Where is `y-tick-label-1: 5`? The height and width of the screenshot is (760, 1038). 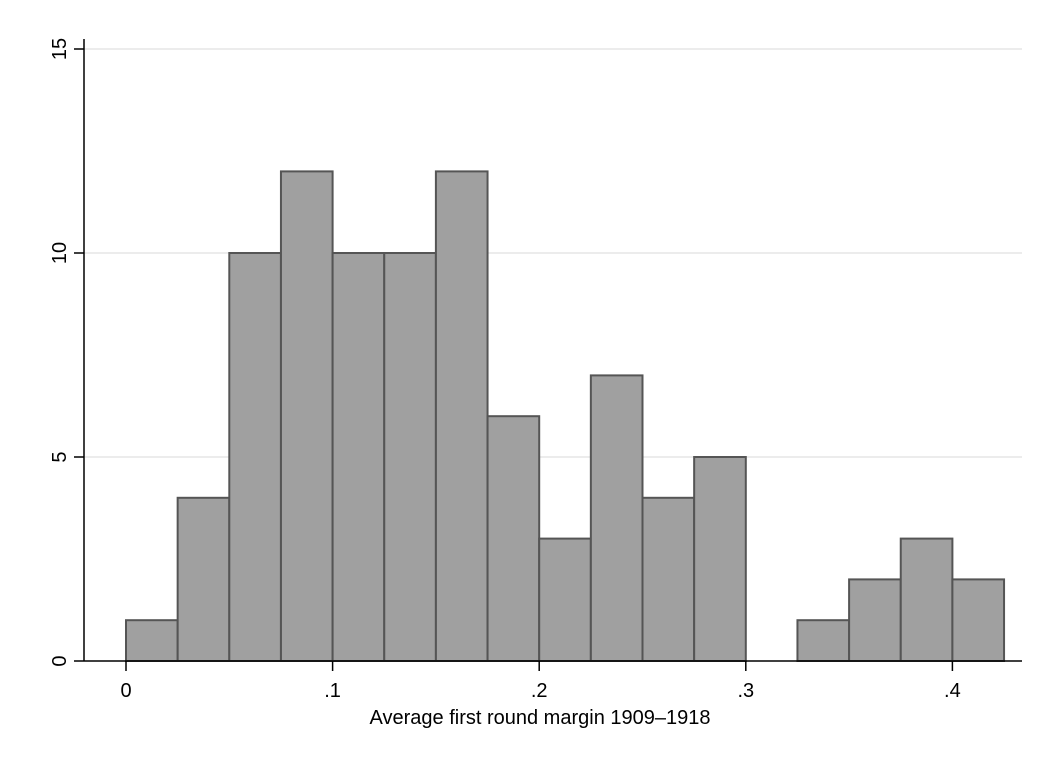 y-tick-label-1: 5 is located at coordinates (60, 456).